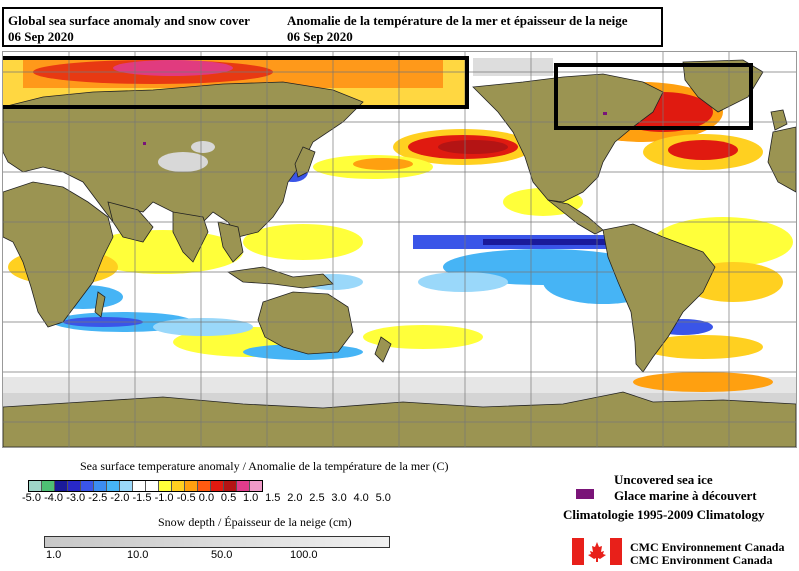 The width and height of the screenshot is (799, 571). What do you see at coordinates (701, 560) in the screenshot?
I see `credit-english: CMC Environment Canada` at bounding box center [701, 560].